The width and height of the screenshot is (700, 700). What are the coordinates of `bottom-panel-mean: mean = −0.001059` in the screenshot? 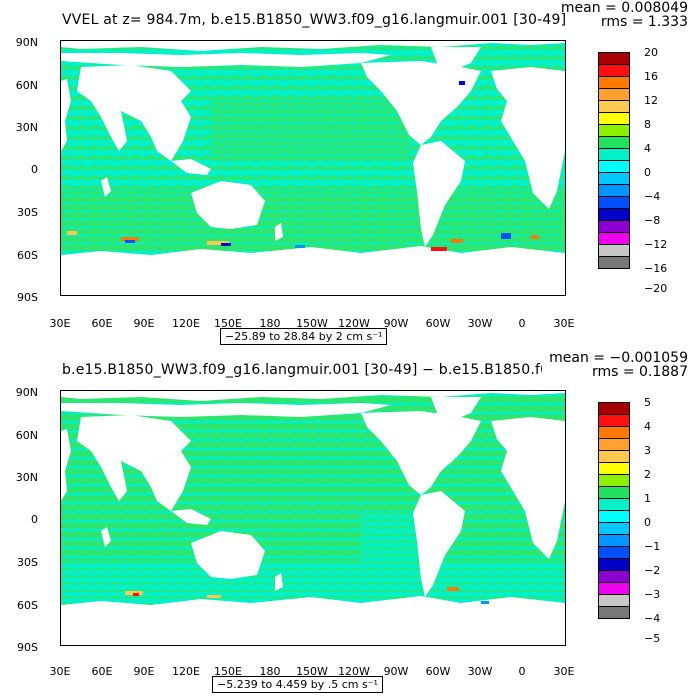 It's located at (618, 358).